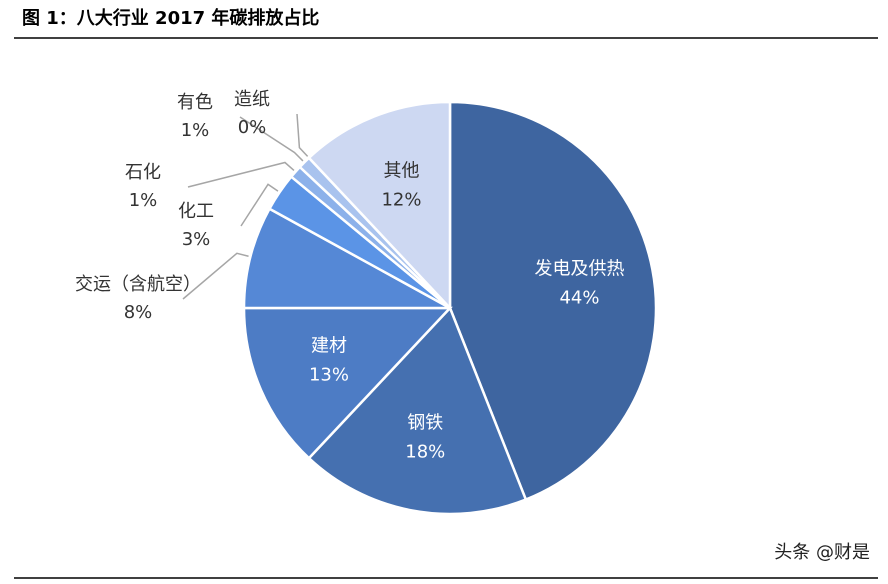 The width and height of the screenshot is (888, 584). What do you see at coordinates (196, 239) in the screenshot?
I see `value-label: 3%` at bounding box center [196, 239].